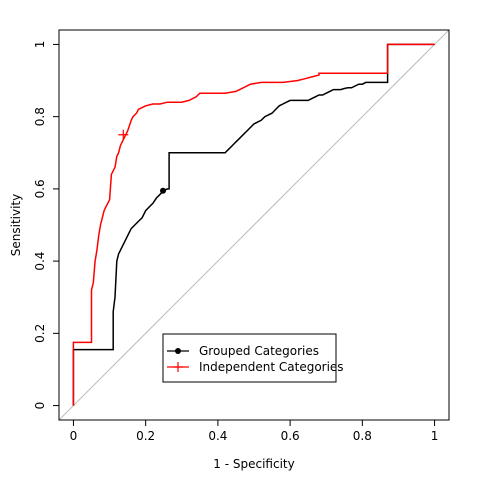 This screenshot has height=480, width=480. Describe the element at coordinates (74, 436) in the screenshot. I see `x-tick-label: 0` at that location.